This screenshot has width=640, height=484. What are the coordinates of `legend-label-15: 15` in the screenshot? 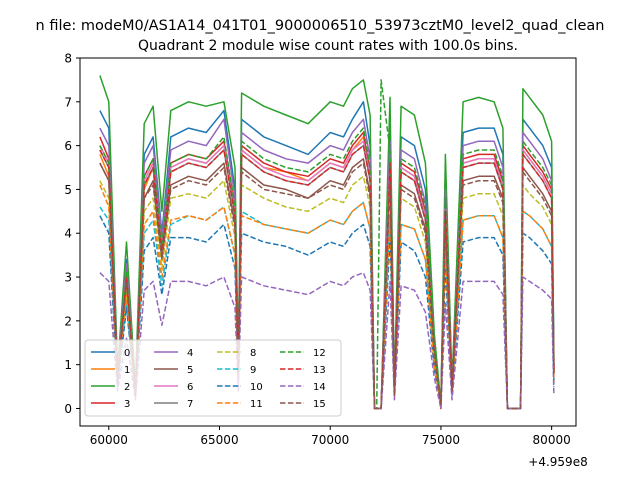 It's located at (319, 404).